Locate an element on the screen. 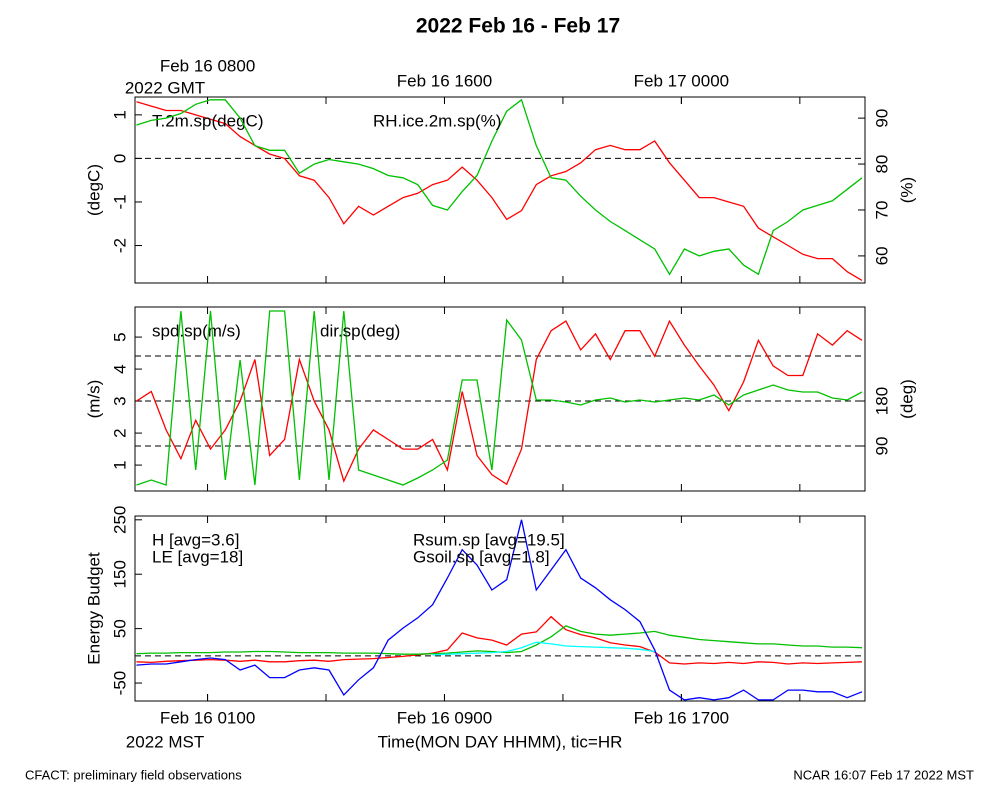 The image size is (1000, 800). y2-tick-label: 80 is located at coordinates (881, 164).